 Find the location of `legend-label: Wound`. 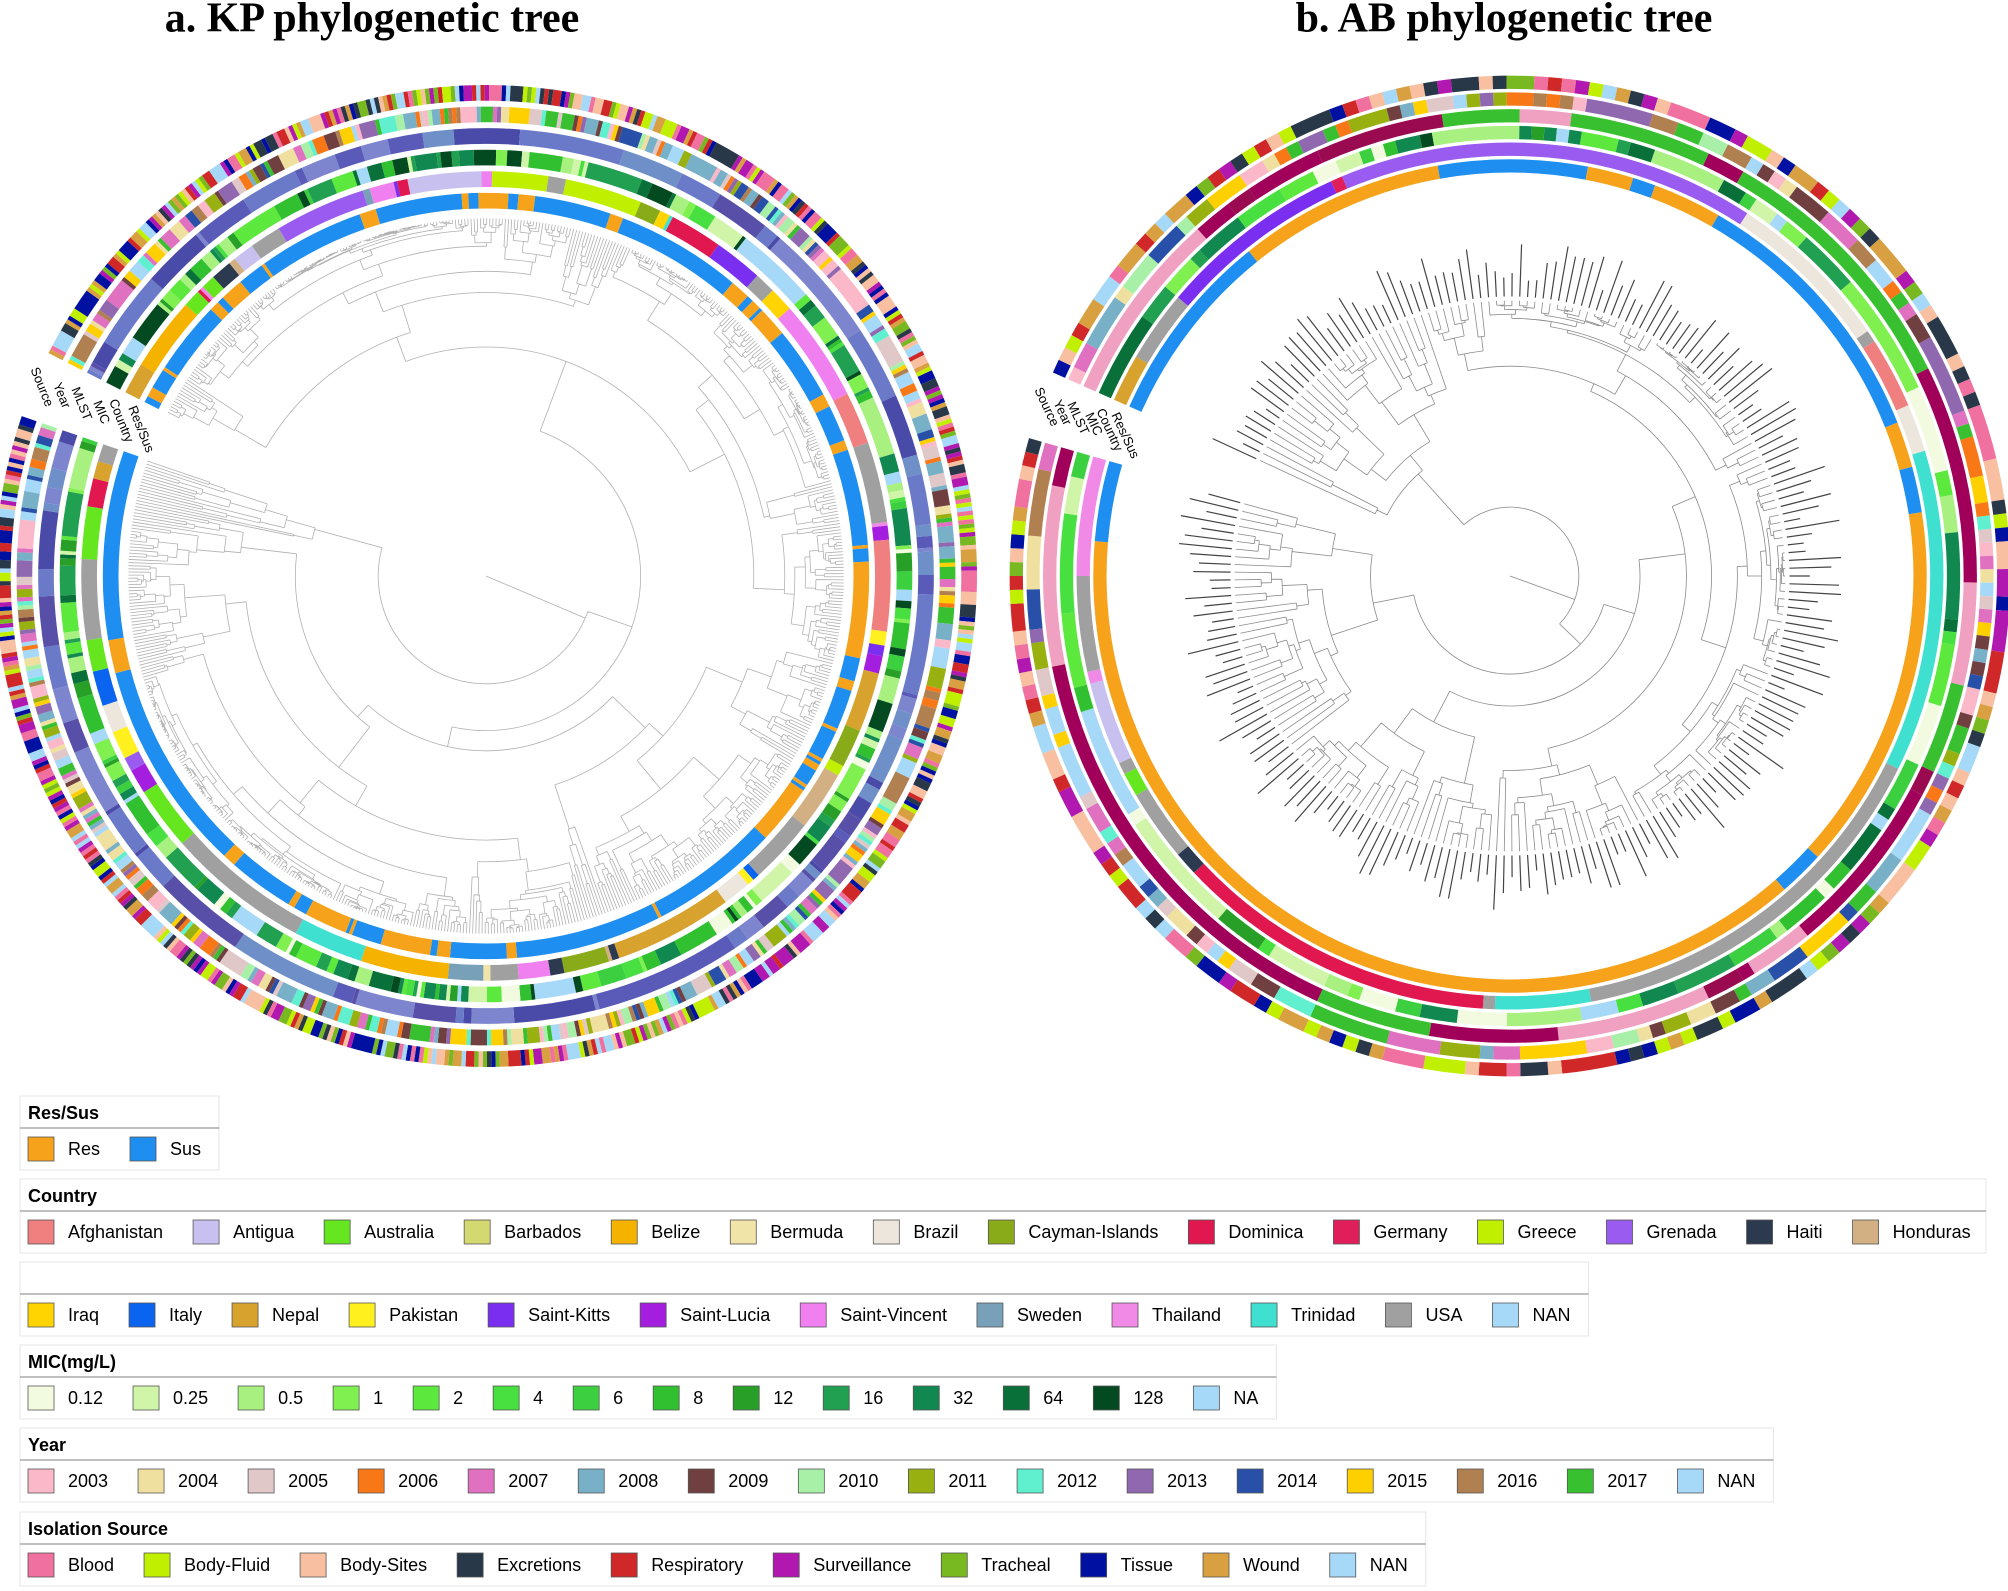

legend-label: Wound is located at coordinates (1271, 1565).